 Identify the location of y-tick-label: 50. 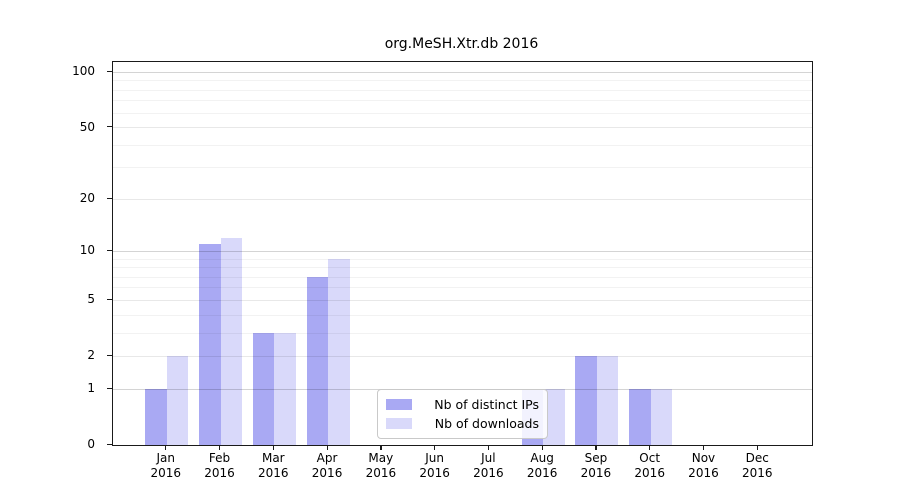
(87, 126).